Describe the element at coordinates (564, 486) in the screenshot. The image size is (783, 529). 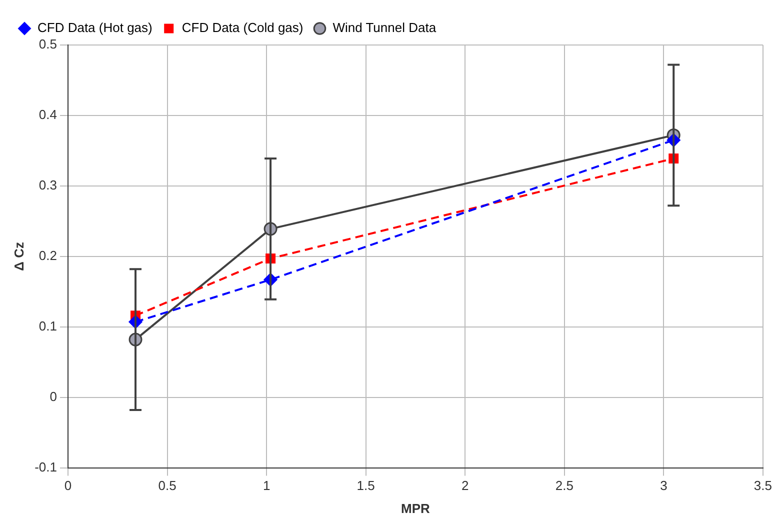
I see `x-tick-label: 2.5` at that location.